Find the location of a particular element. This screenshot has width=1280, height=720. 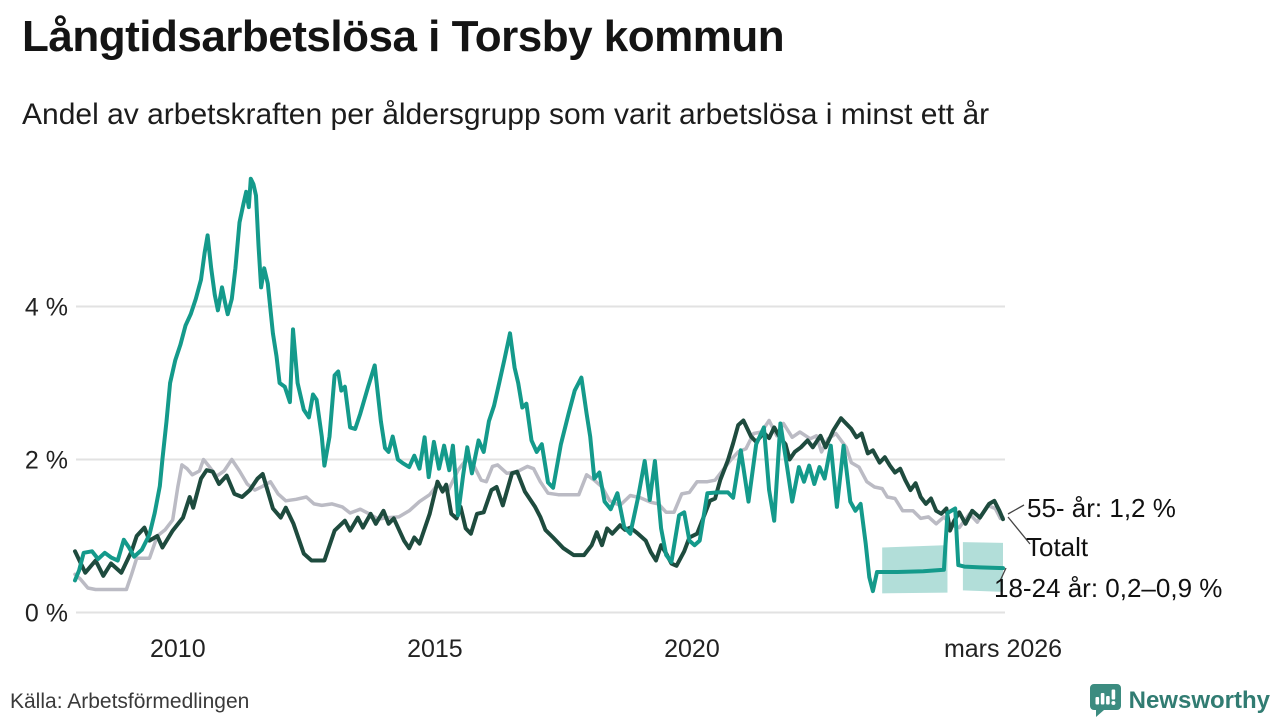

series-end-label: 55- år: 1,2 % is located at coordinates (1101, 508).